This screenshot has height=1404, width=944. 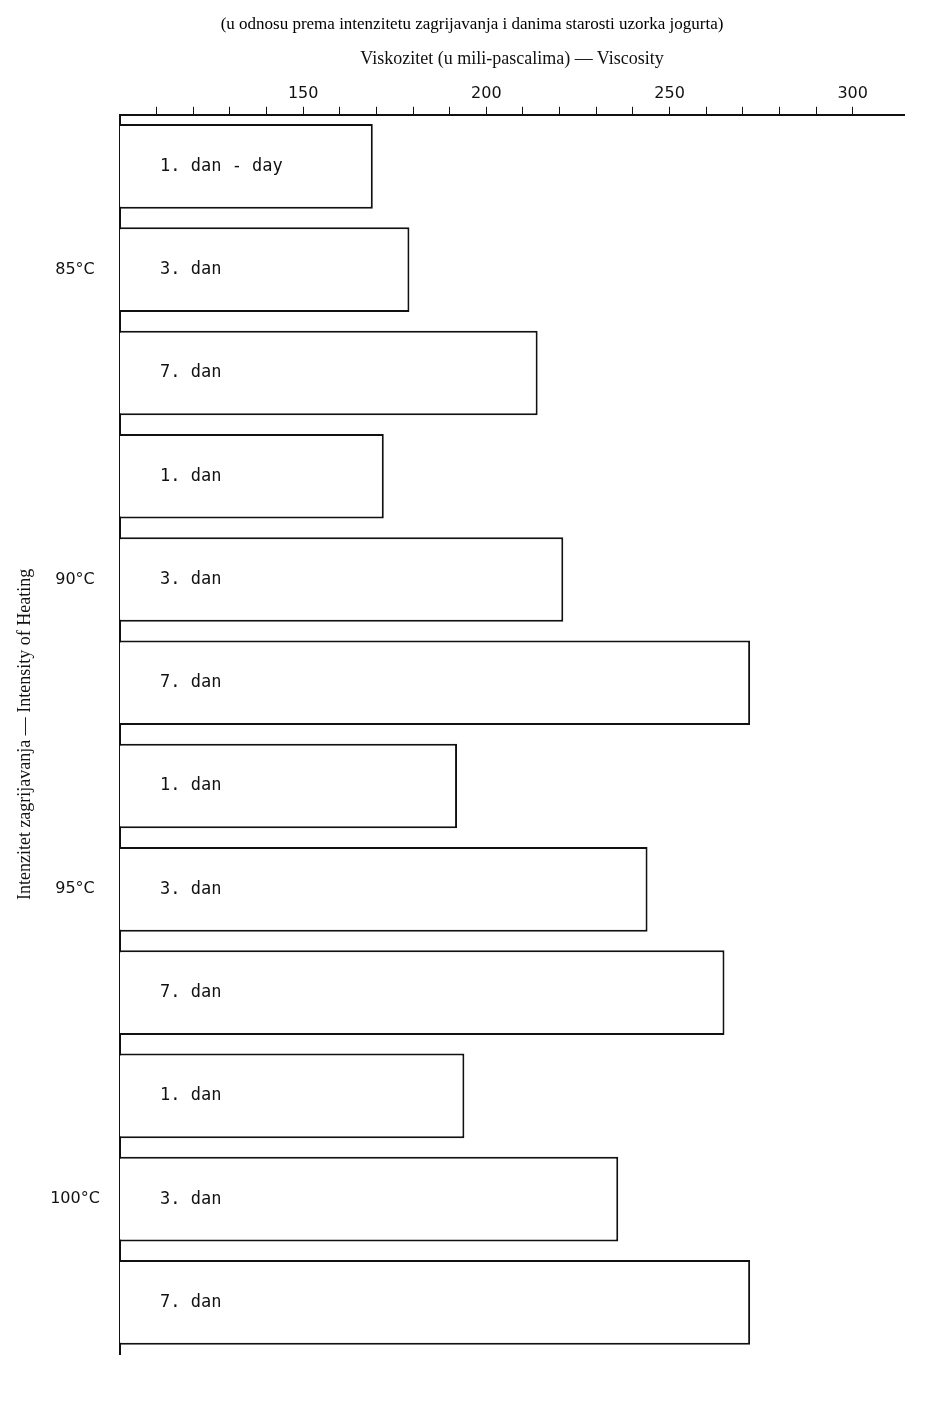 What do you see at coordinates (75, 578) in the screenshot?
I see `text: 90°C` at bounding box center [75, 578].